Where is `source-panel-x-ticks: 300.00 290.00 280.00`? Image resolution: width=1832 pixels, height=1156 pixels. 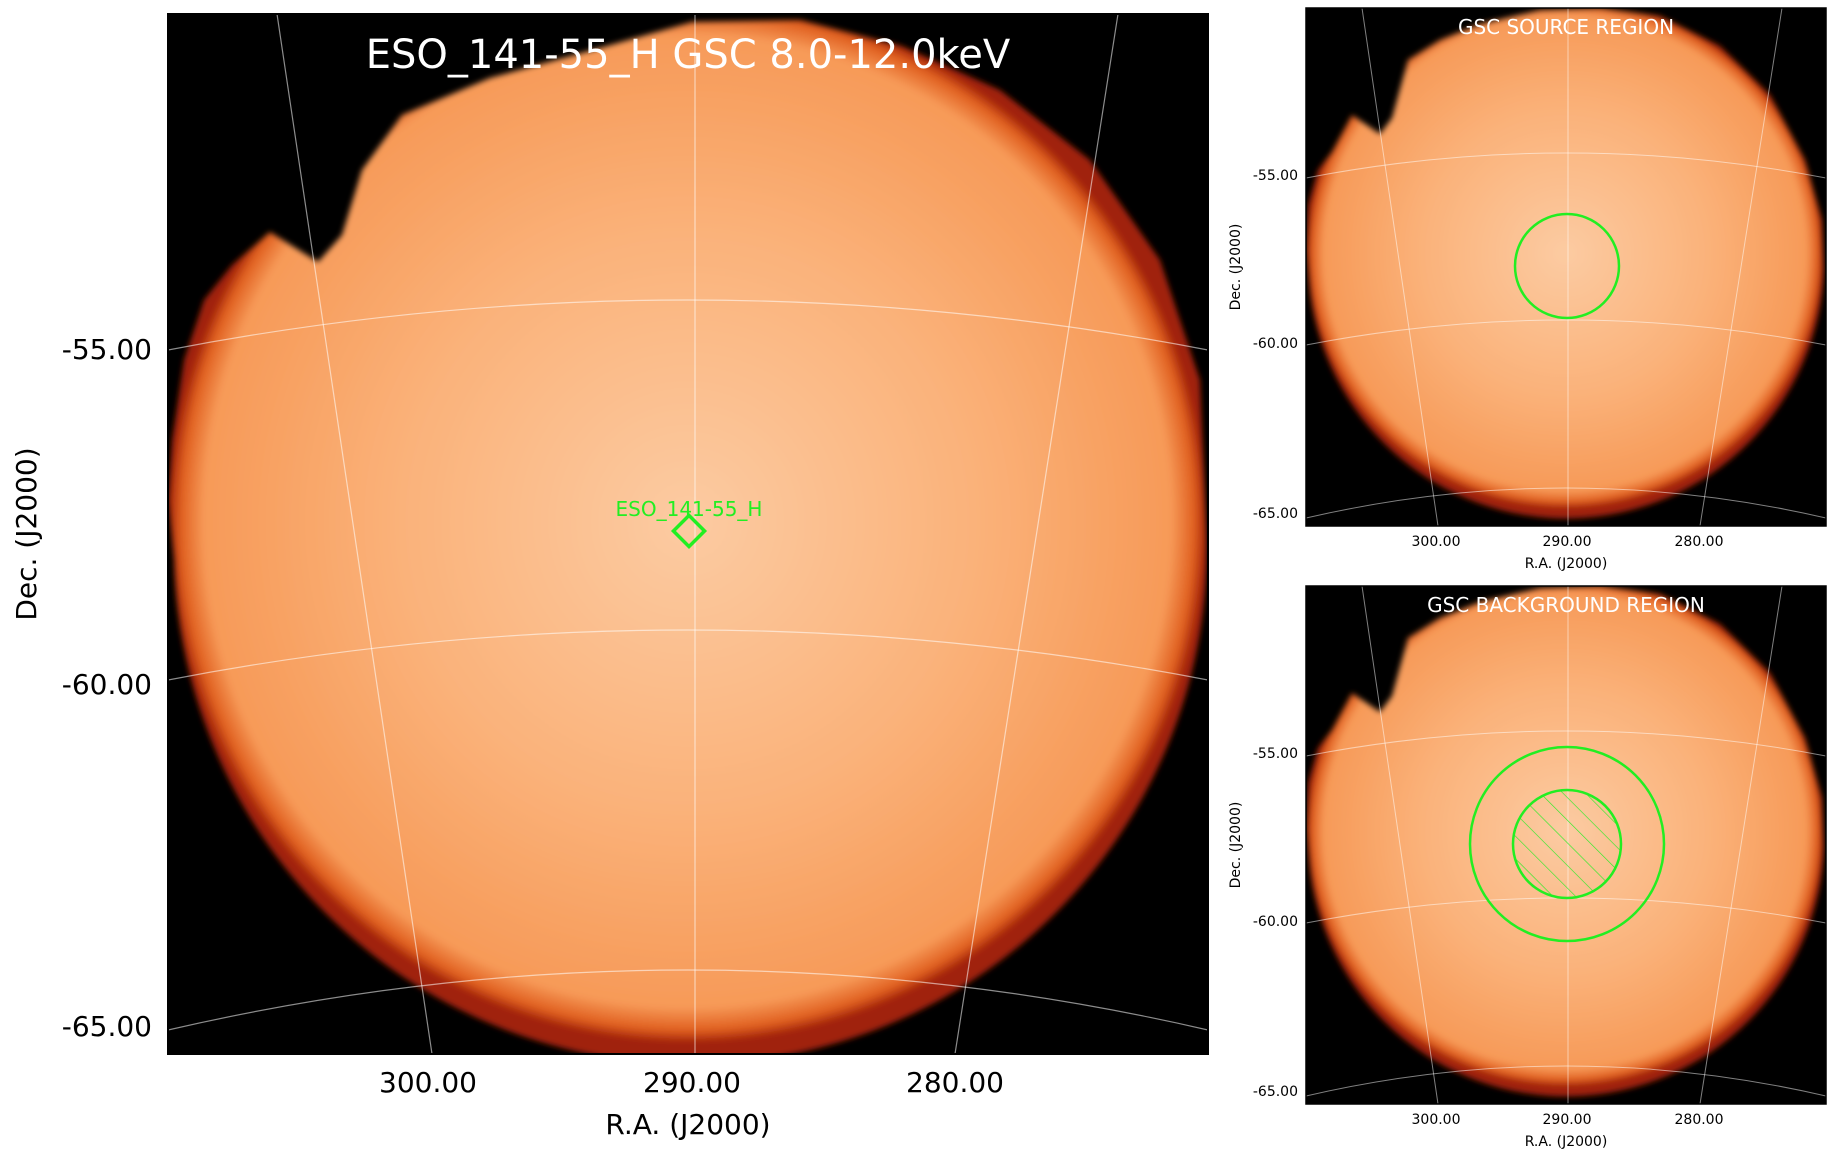
source-panel-x-ticks: 300.00 290.00 280.00 is located at coordinates (1568, 542).